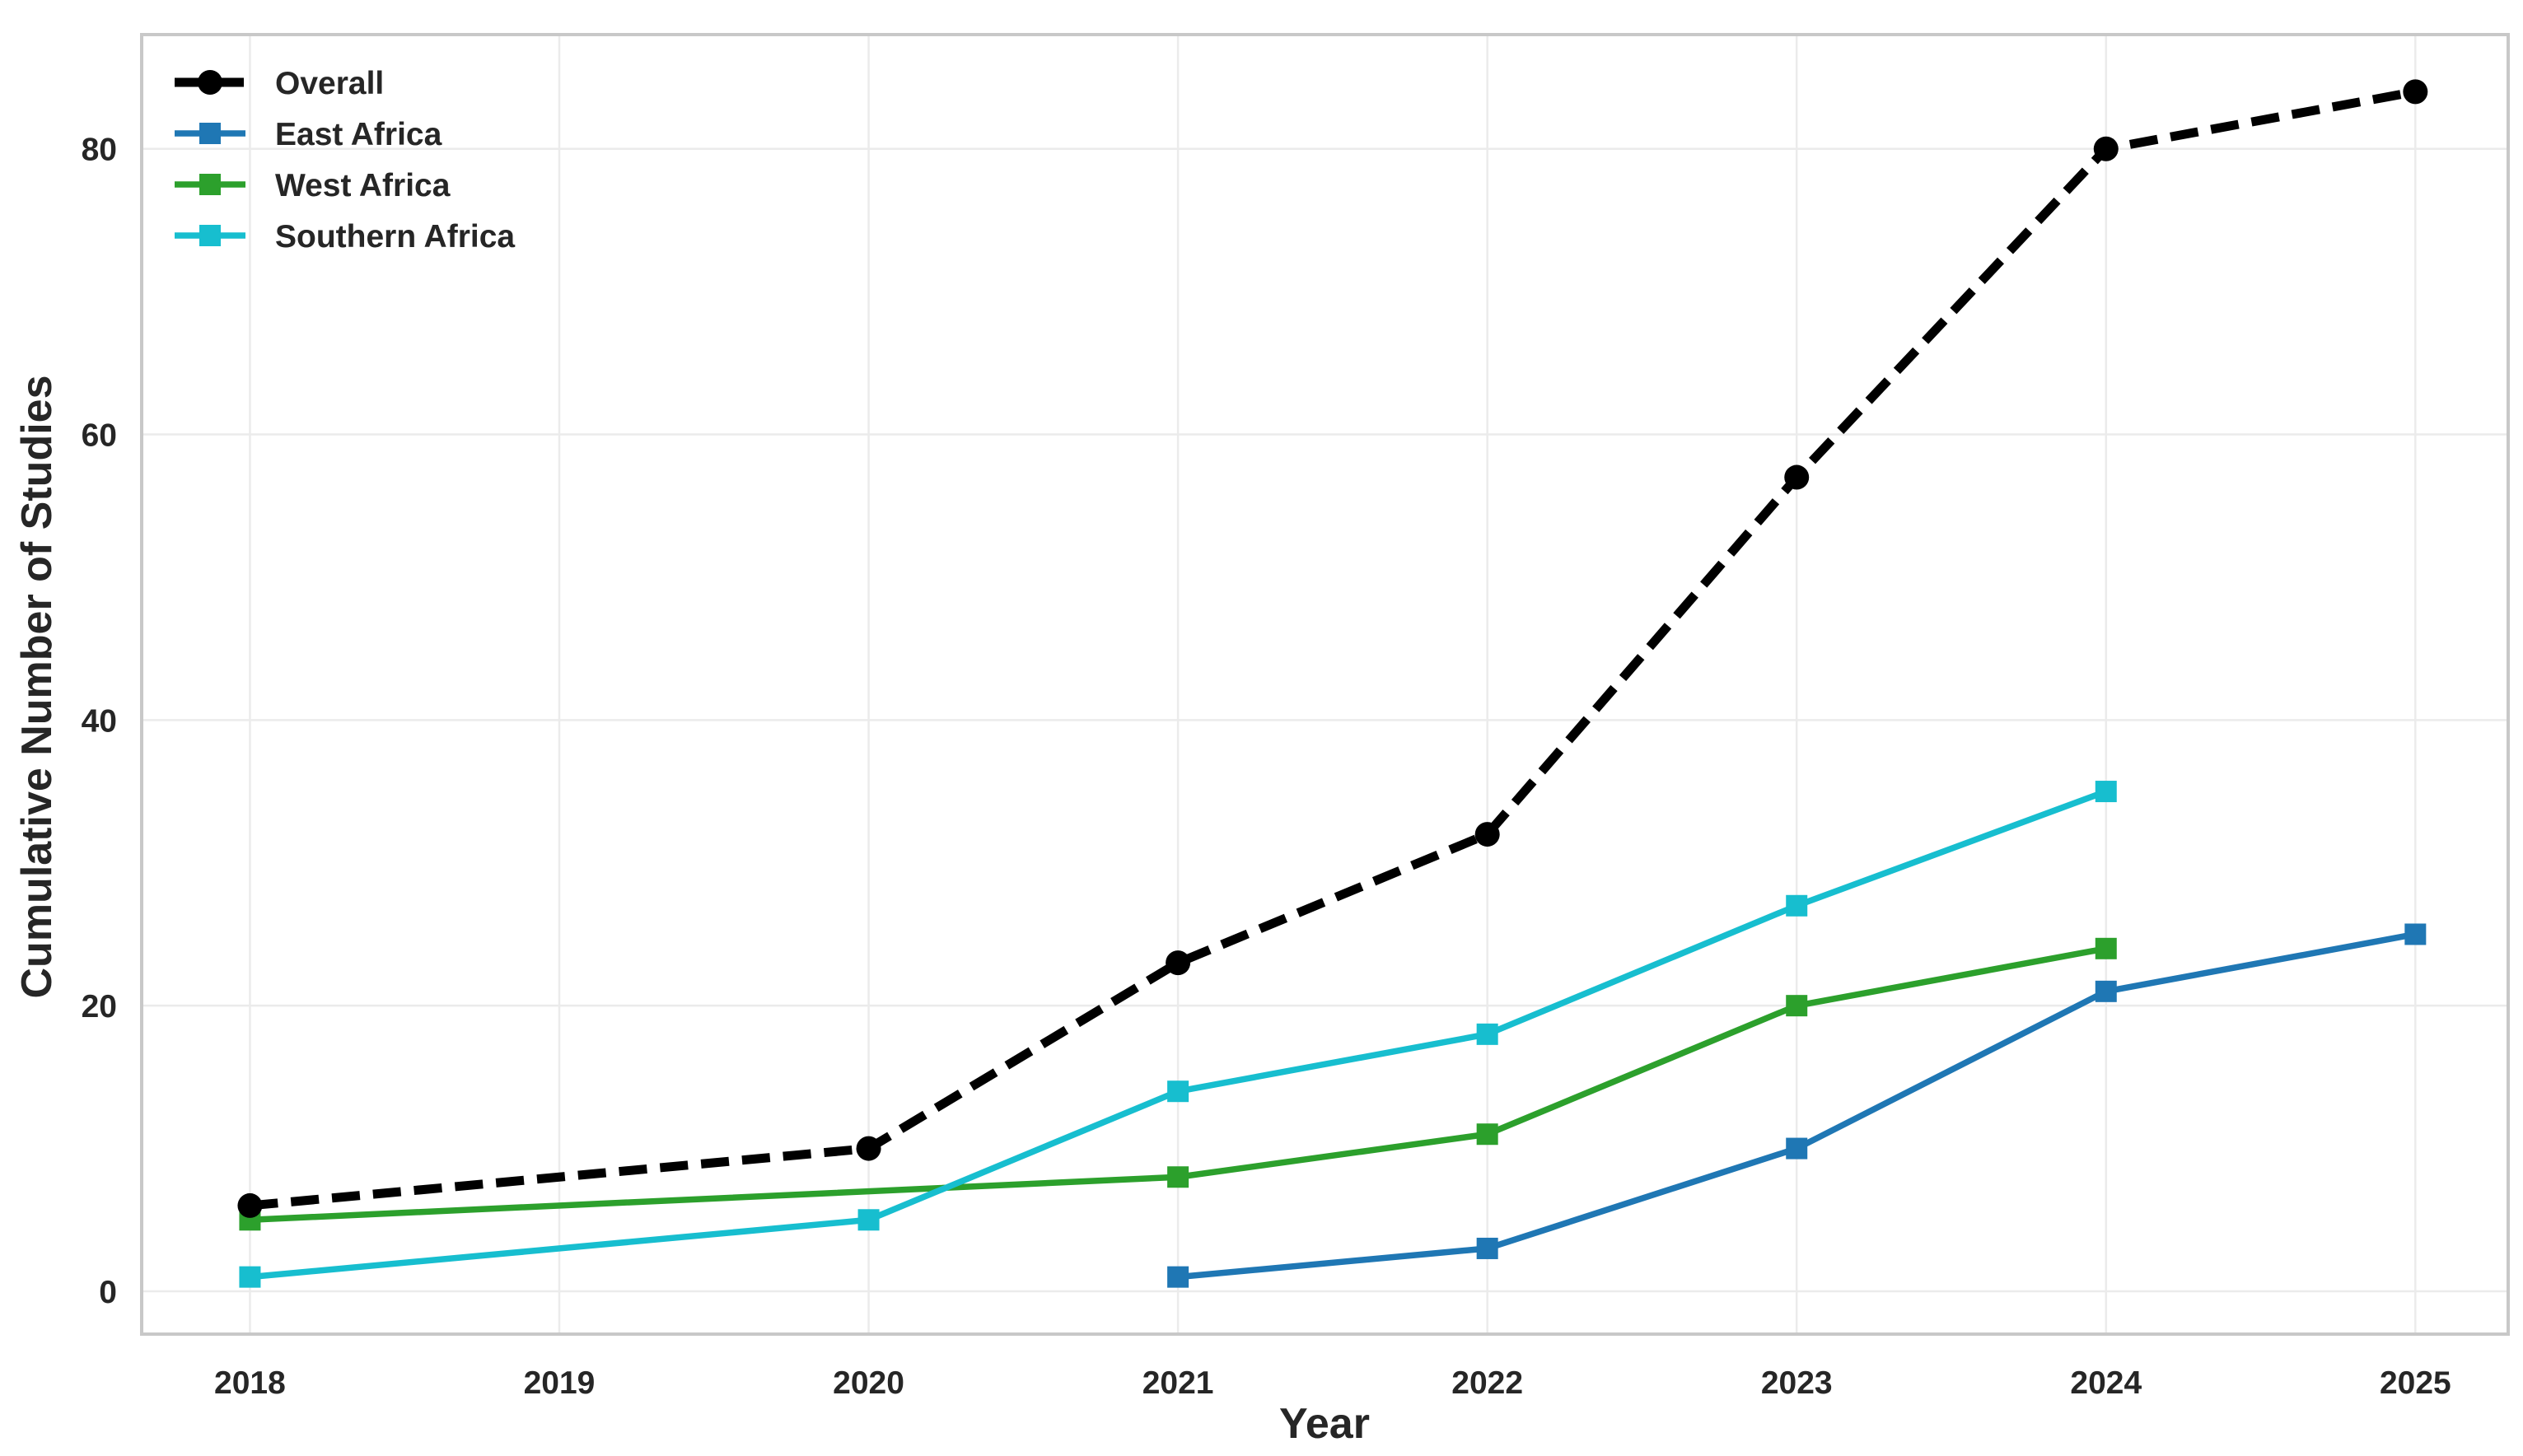 Image resolution: width=2523 pixels, height=1456 pixels. What do you see at coordinates (1178, 1383) in the screenshot?
I see `x-tick-label: 2021` at bounding box center [1178, 1383].